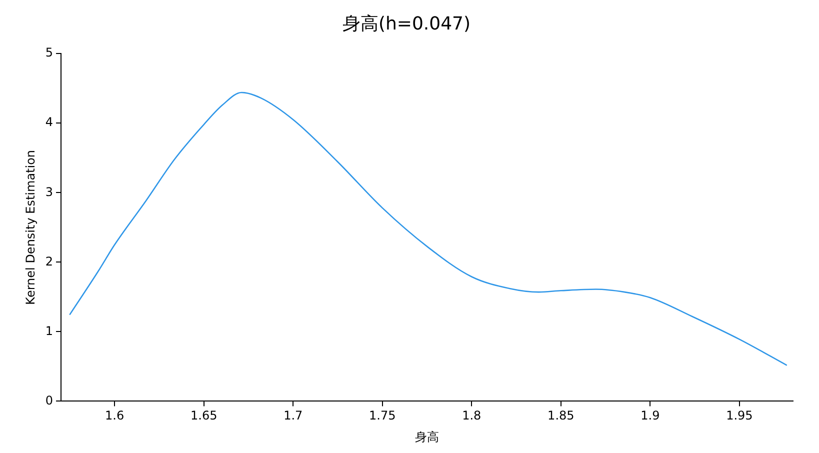  I want to click on x-tick-label: 1.7, so click(293, 415).